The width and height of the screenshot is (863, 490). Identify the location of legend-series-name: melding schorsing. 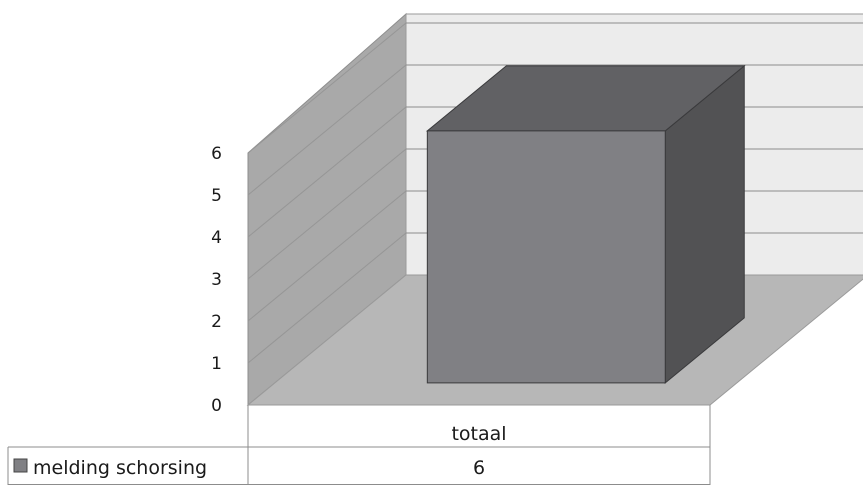
(120, 468).